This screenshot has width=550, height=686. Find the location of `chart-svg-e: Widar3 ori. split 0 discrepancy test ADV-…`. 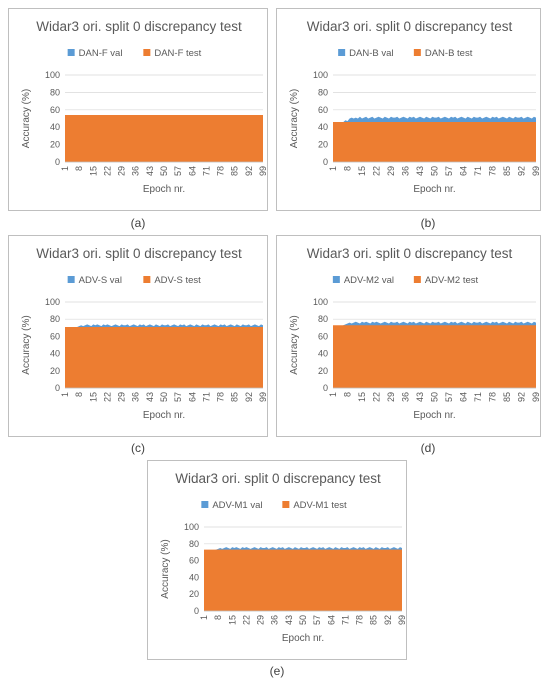

chart-svg-e: Widar3 ori. split 0 discrepancy test ADV-… is located at coordinates (283, 557).